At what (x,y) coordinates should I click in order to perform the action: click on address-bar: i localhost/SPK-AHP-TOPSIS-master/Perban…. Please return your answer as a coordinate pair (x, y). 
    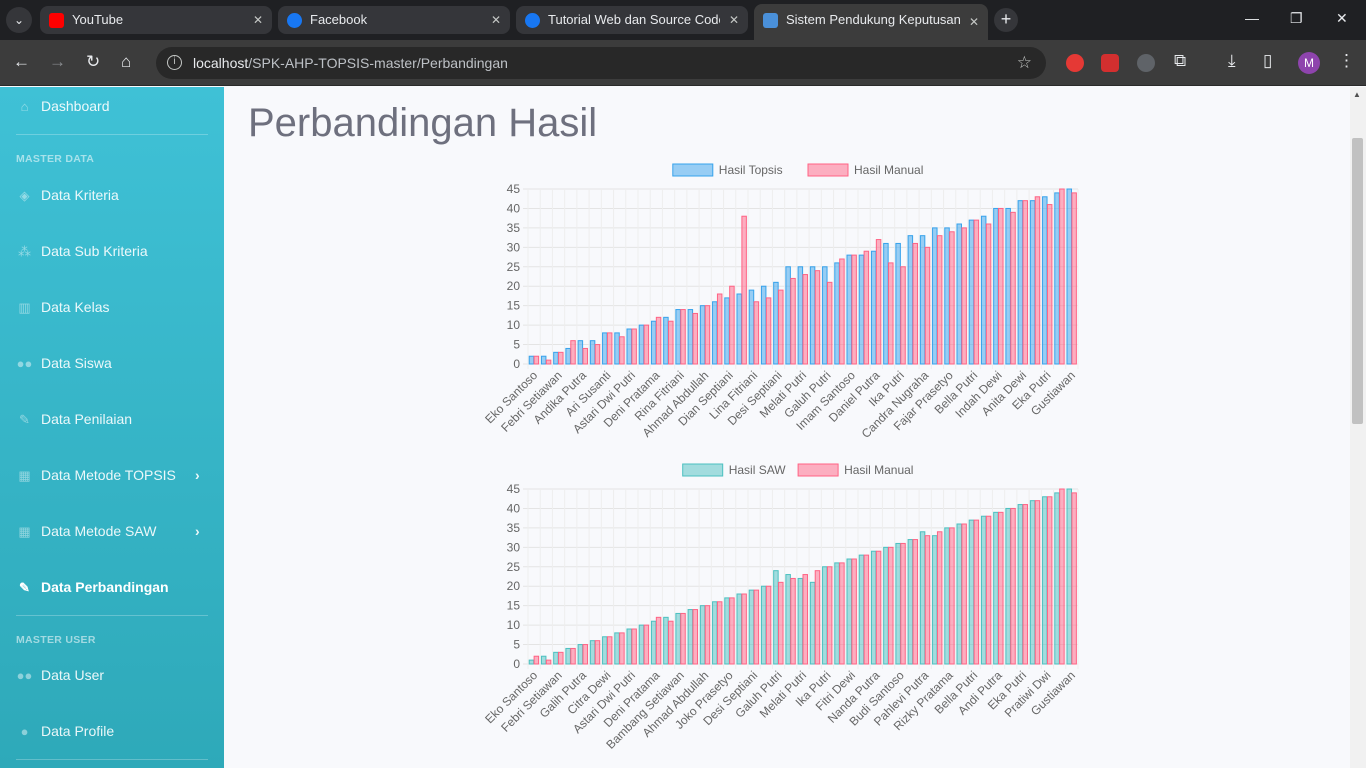
    Looking at the image, I should click on (601, 63).